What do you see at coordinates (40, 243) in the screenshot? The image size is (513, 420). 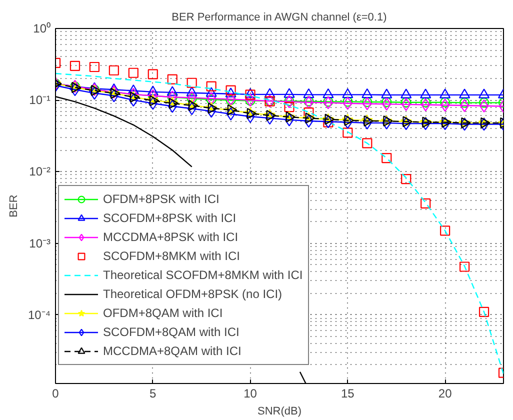 I see `y-tick-label: 10⁻³` at bounding box center [40, 243].